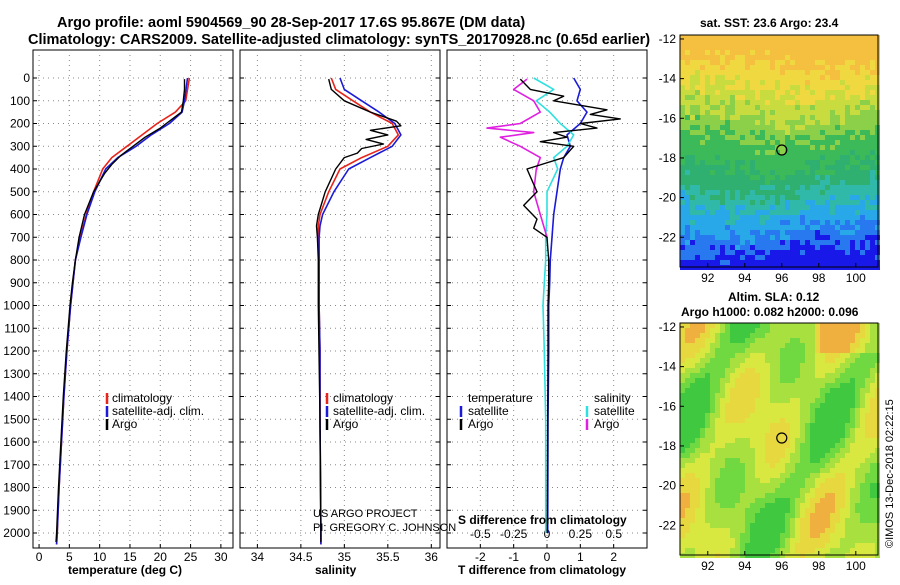 The width and height of the screenshot is (900, 585). What do you see at coordinates (856, 278) in the screenshot?
I see `map-x-tick-label: 100` at bounding box center [856, 278].